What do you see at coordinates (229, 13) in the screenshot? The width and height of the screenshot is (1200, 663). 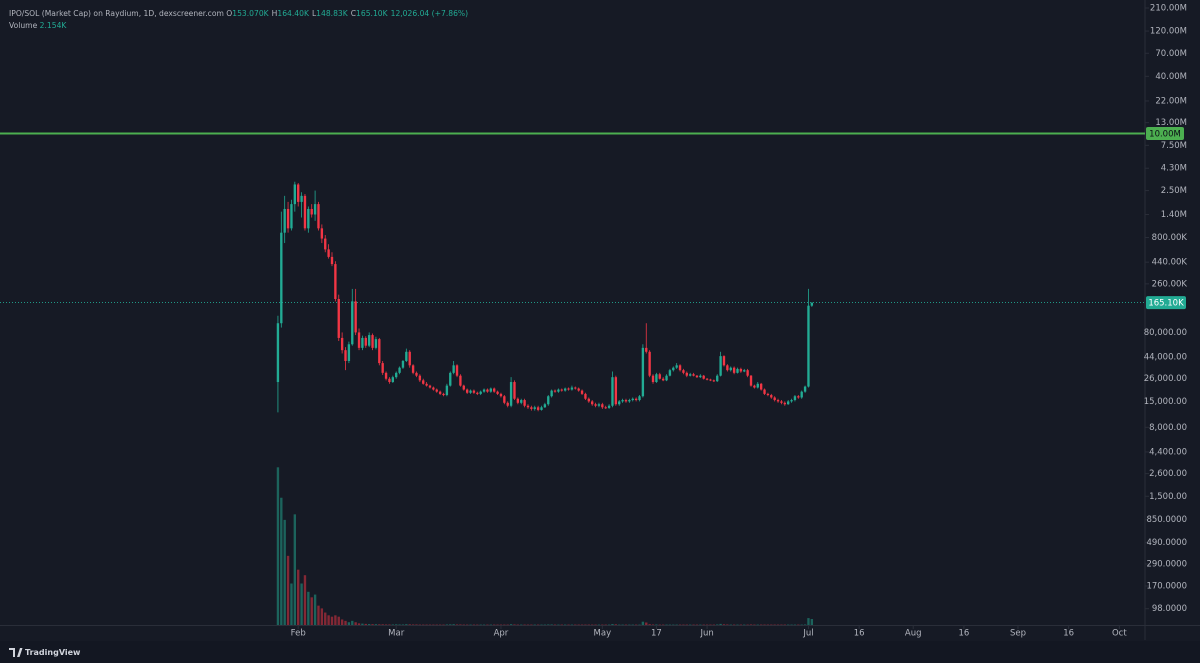 I see `legend-key: O` at bounding box center [229, 13].